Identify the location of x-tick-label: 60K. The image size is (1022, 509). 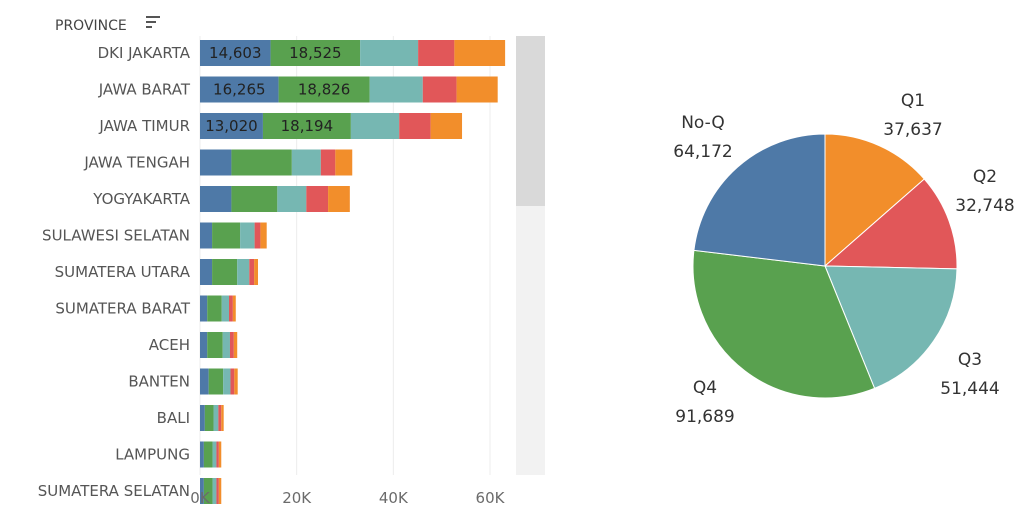
(491, 498).